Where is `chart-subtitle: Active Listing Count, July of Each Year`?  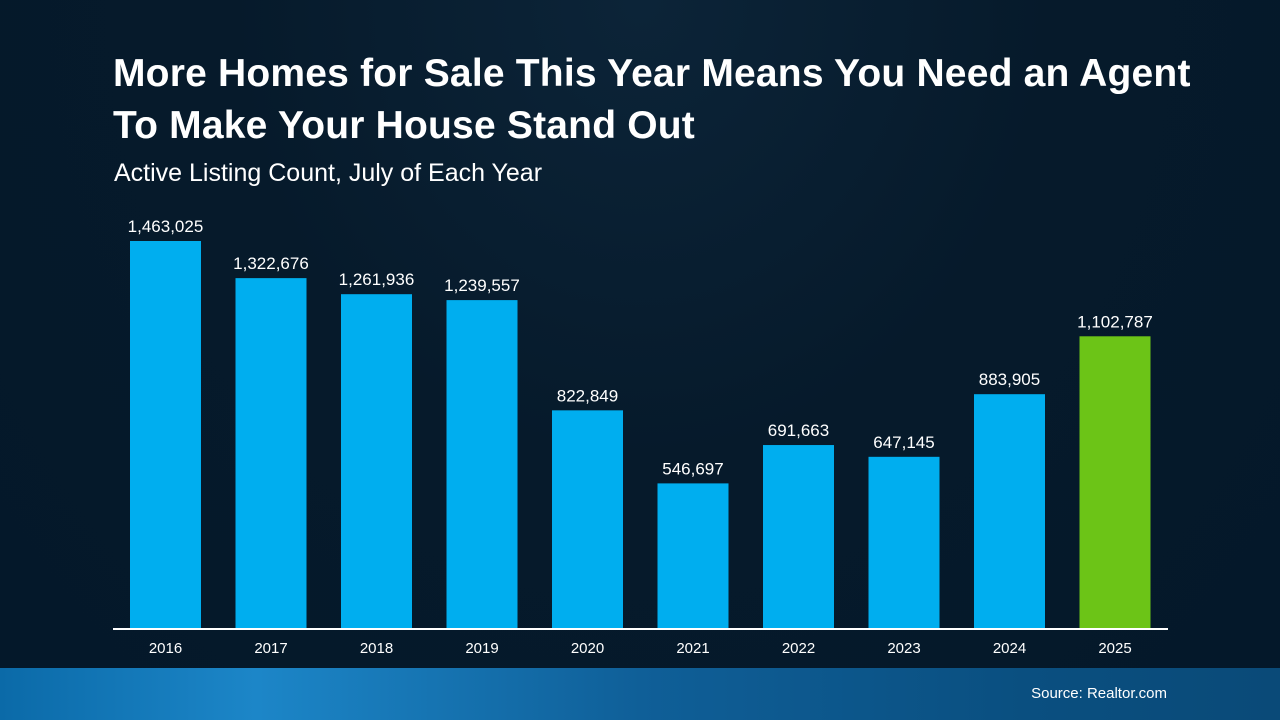 chart-subtitle: Active Listing Count, July of Each Year is located at coordinates (328, 173).